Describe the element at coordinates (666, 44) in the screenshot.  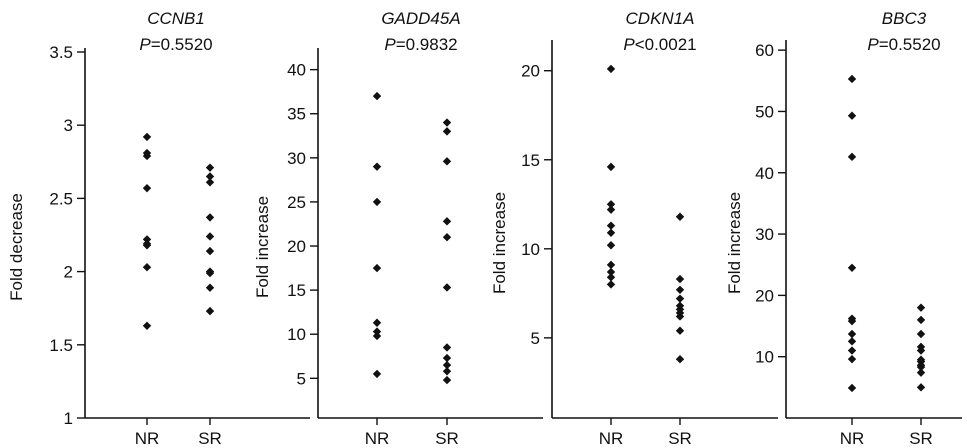
I see `p-value: <0.0021` at that location.